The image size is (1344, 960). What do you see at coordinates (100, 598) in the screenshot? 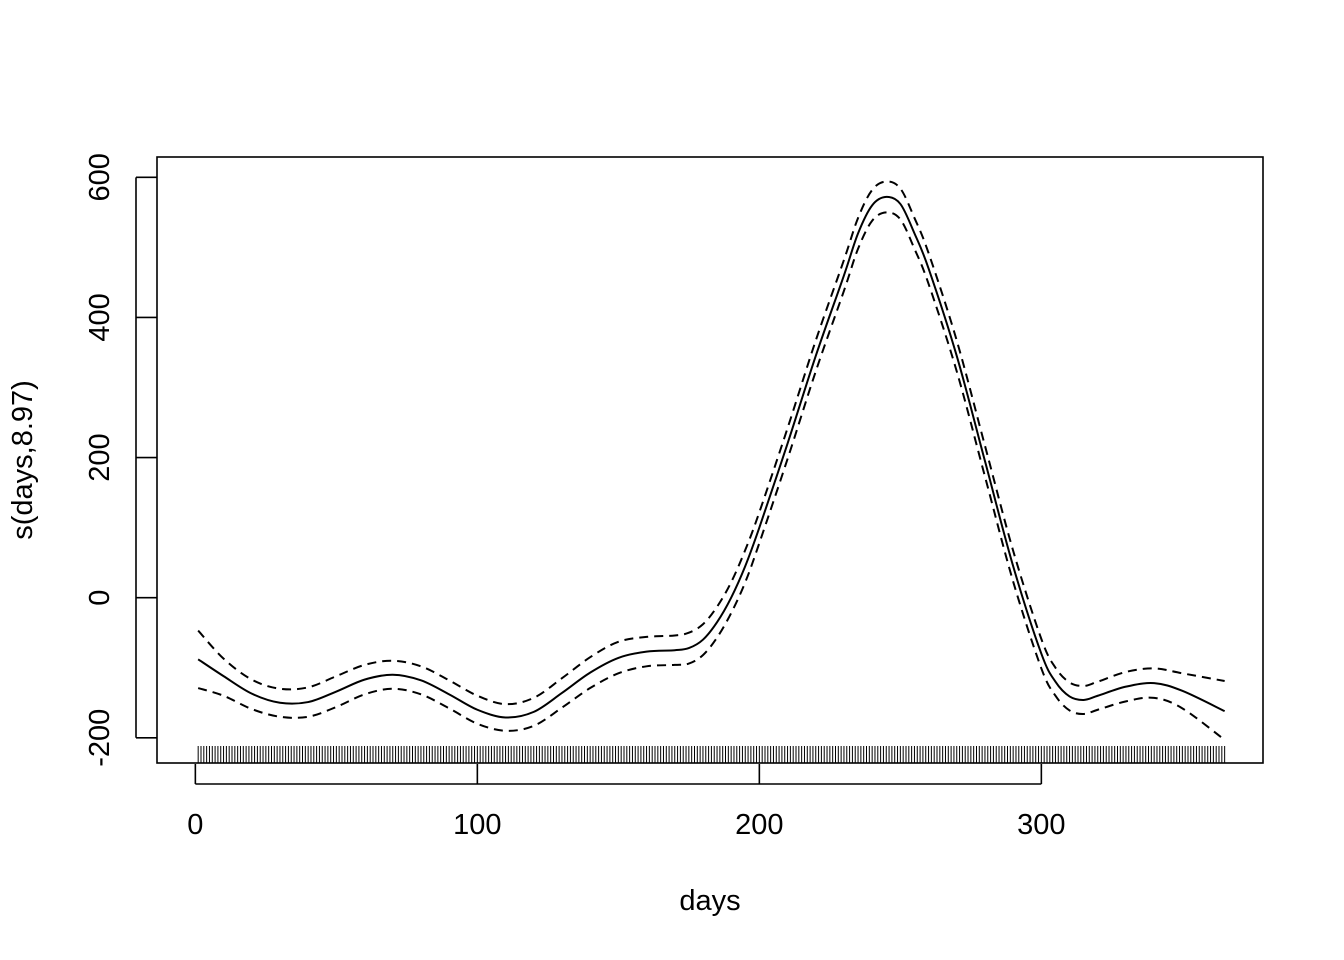
I see `y-tick-label: 0` at bounding box center [100, 598].